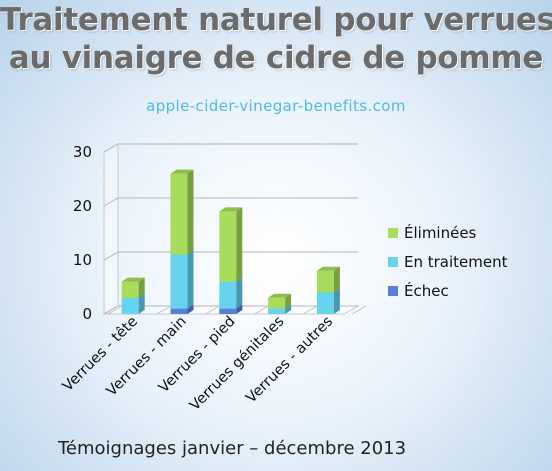 The image size is (552, 471). What do you see at coordinates (111, 229) in the screenshot?
I see `chart-side-wall` at bounding box center [111, 229].